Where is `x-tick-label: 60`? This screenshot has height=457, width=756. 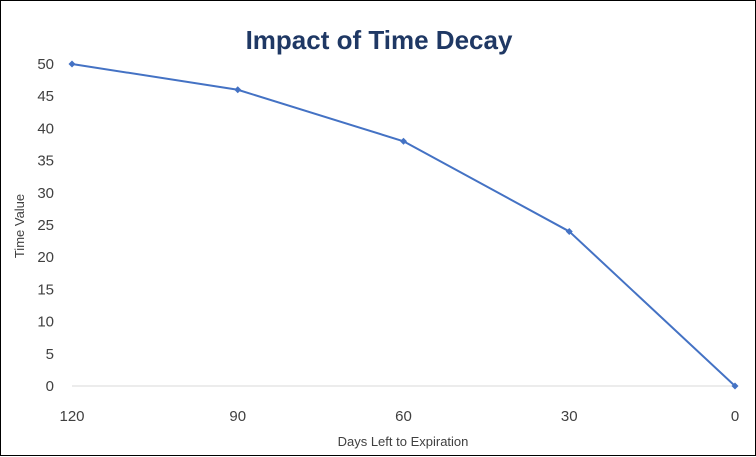
x-tick-label: 60 is located at coordinates (403, 416).